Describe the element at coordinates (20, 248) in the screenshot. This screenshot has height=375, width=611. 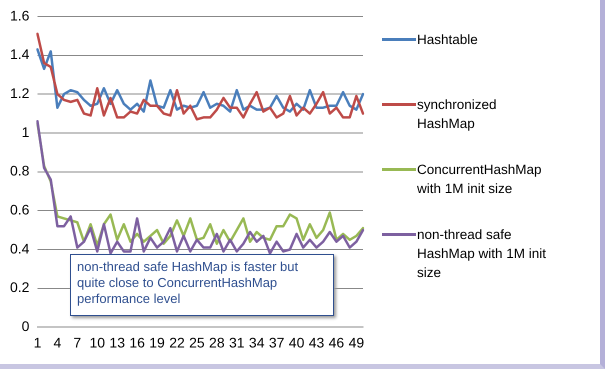
I see `y-tick-label: 0.4` at that location.